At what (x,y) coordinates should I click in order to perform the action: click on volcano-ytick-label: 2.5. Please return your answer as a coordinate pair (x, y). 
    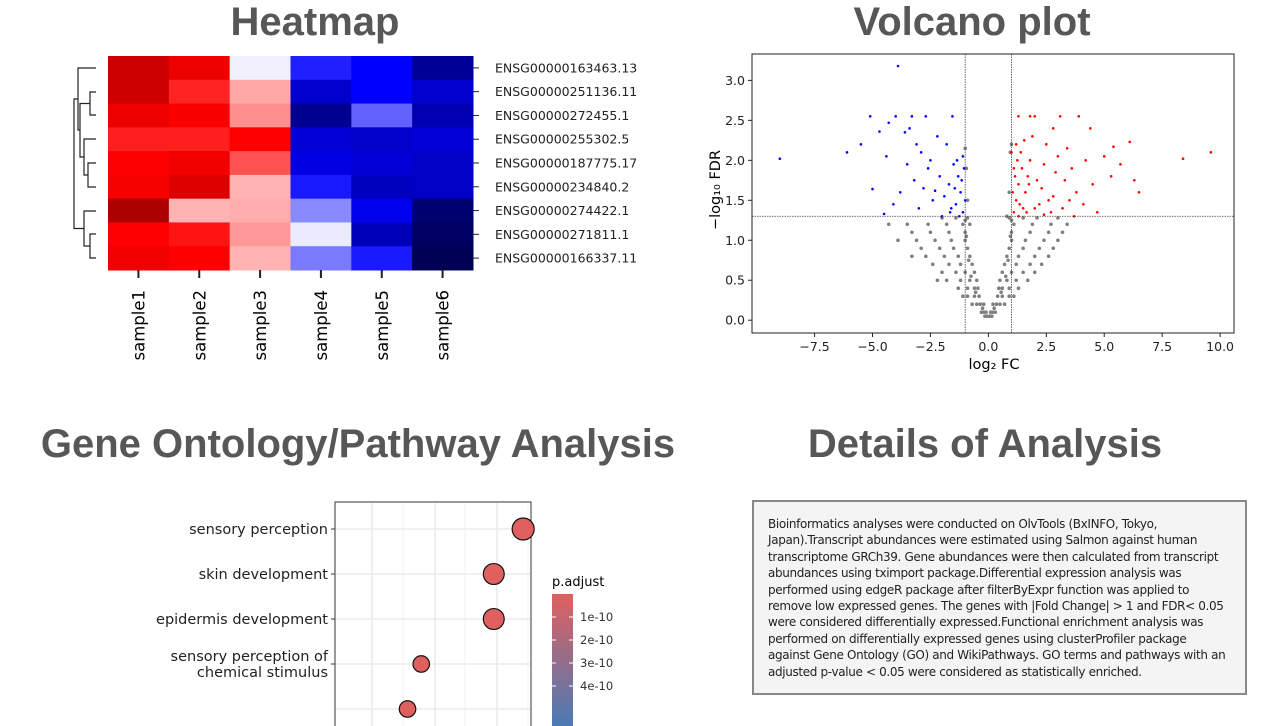
    Looking at the image, I should click on (735, 120).